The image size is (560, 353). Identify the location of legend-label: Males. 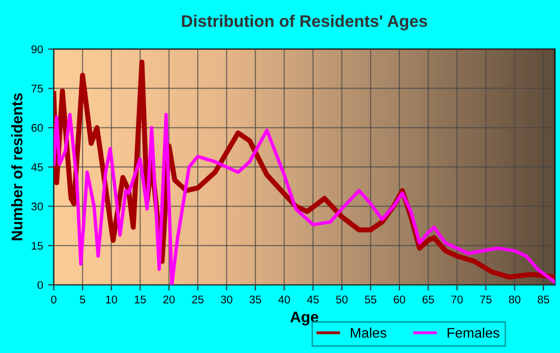
(368, 333).